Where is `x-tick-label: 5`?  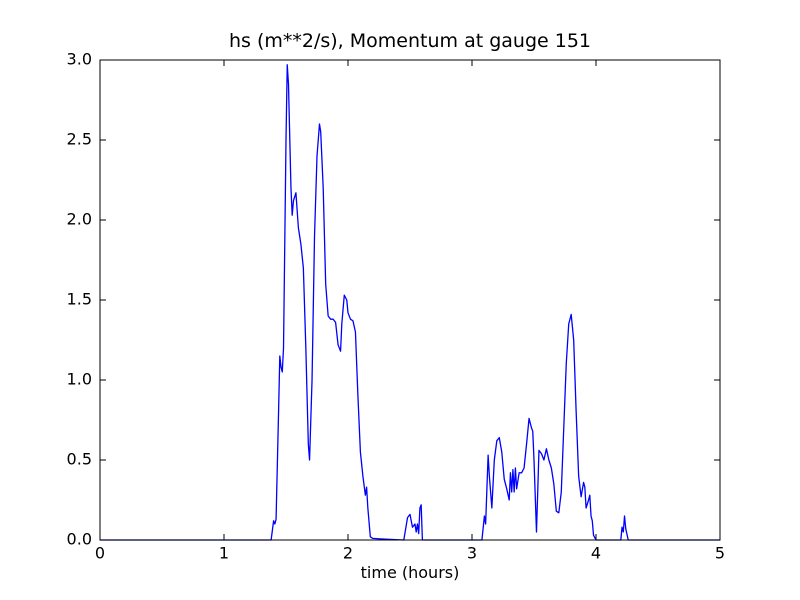
x-tick-label: 5 is located at coordinates (720, 553).